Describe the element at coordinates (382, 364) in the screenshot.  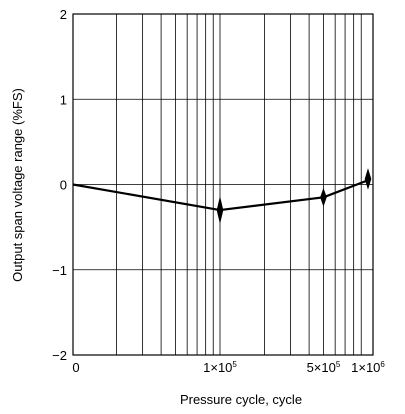
I see `x-tick-exponent: 6` at that location.